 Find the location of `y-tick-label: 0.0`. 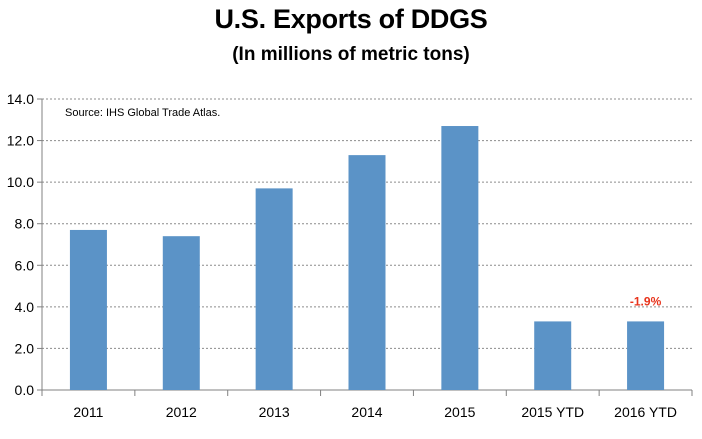

y-tick-label: 0.0 is located at coordinates (25, 390).